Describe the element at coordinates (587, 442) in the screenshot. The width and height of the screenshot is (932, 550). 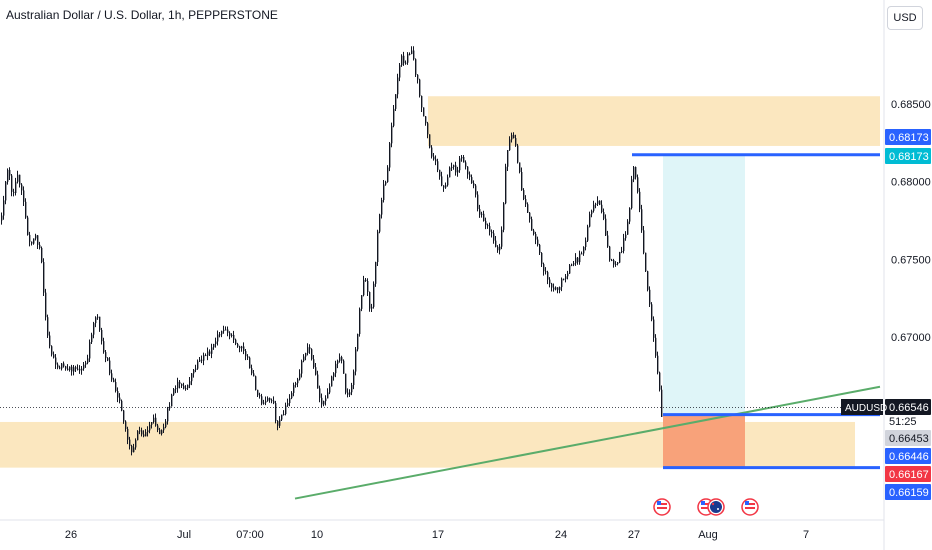
I see `trendline` at that location.